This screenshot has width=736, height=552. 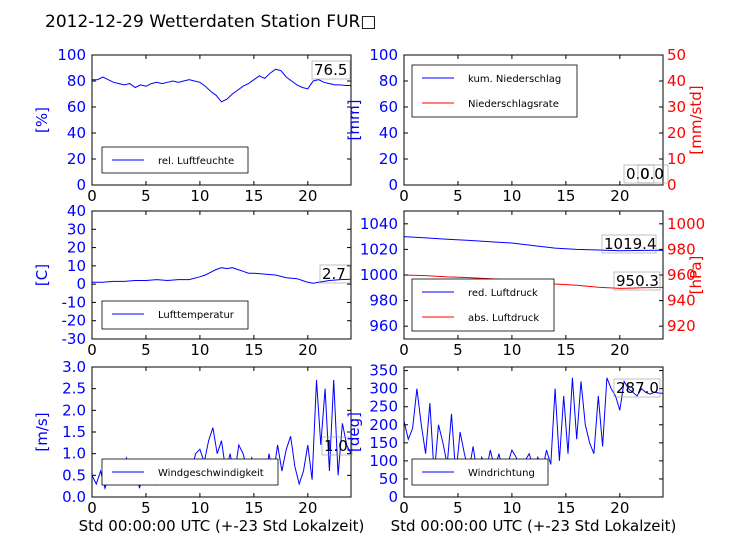 I want to click on y2-tick-label: 940, so click(x=681, y=301).